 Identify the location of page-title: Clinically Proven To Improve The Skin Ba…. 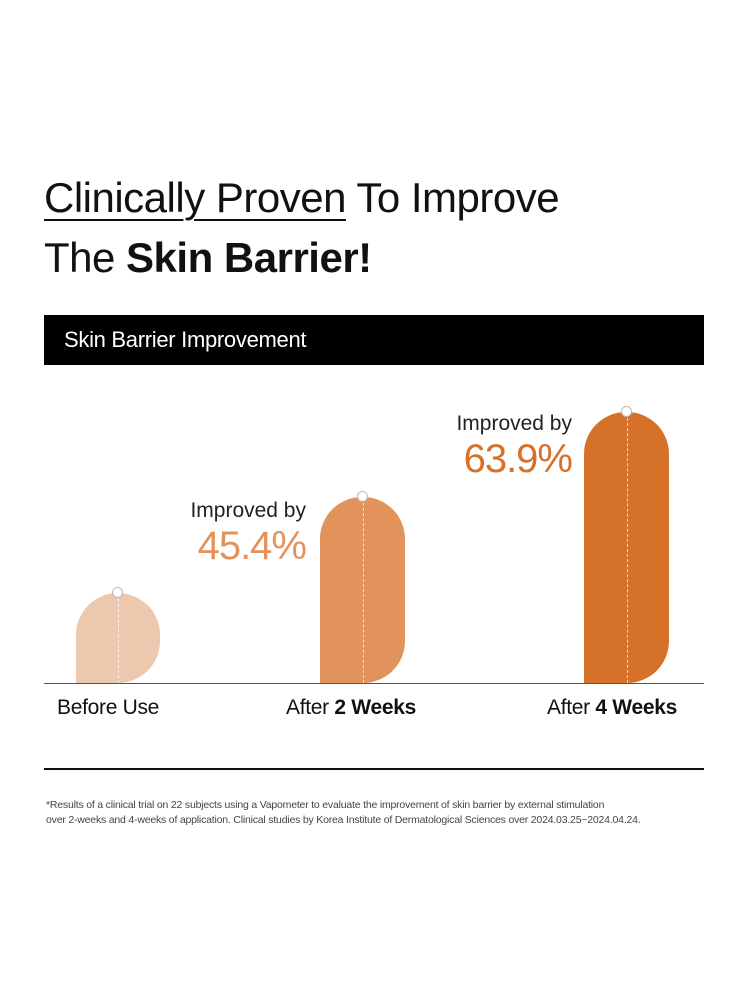
(302, 228).